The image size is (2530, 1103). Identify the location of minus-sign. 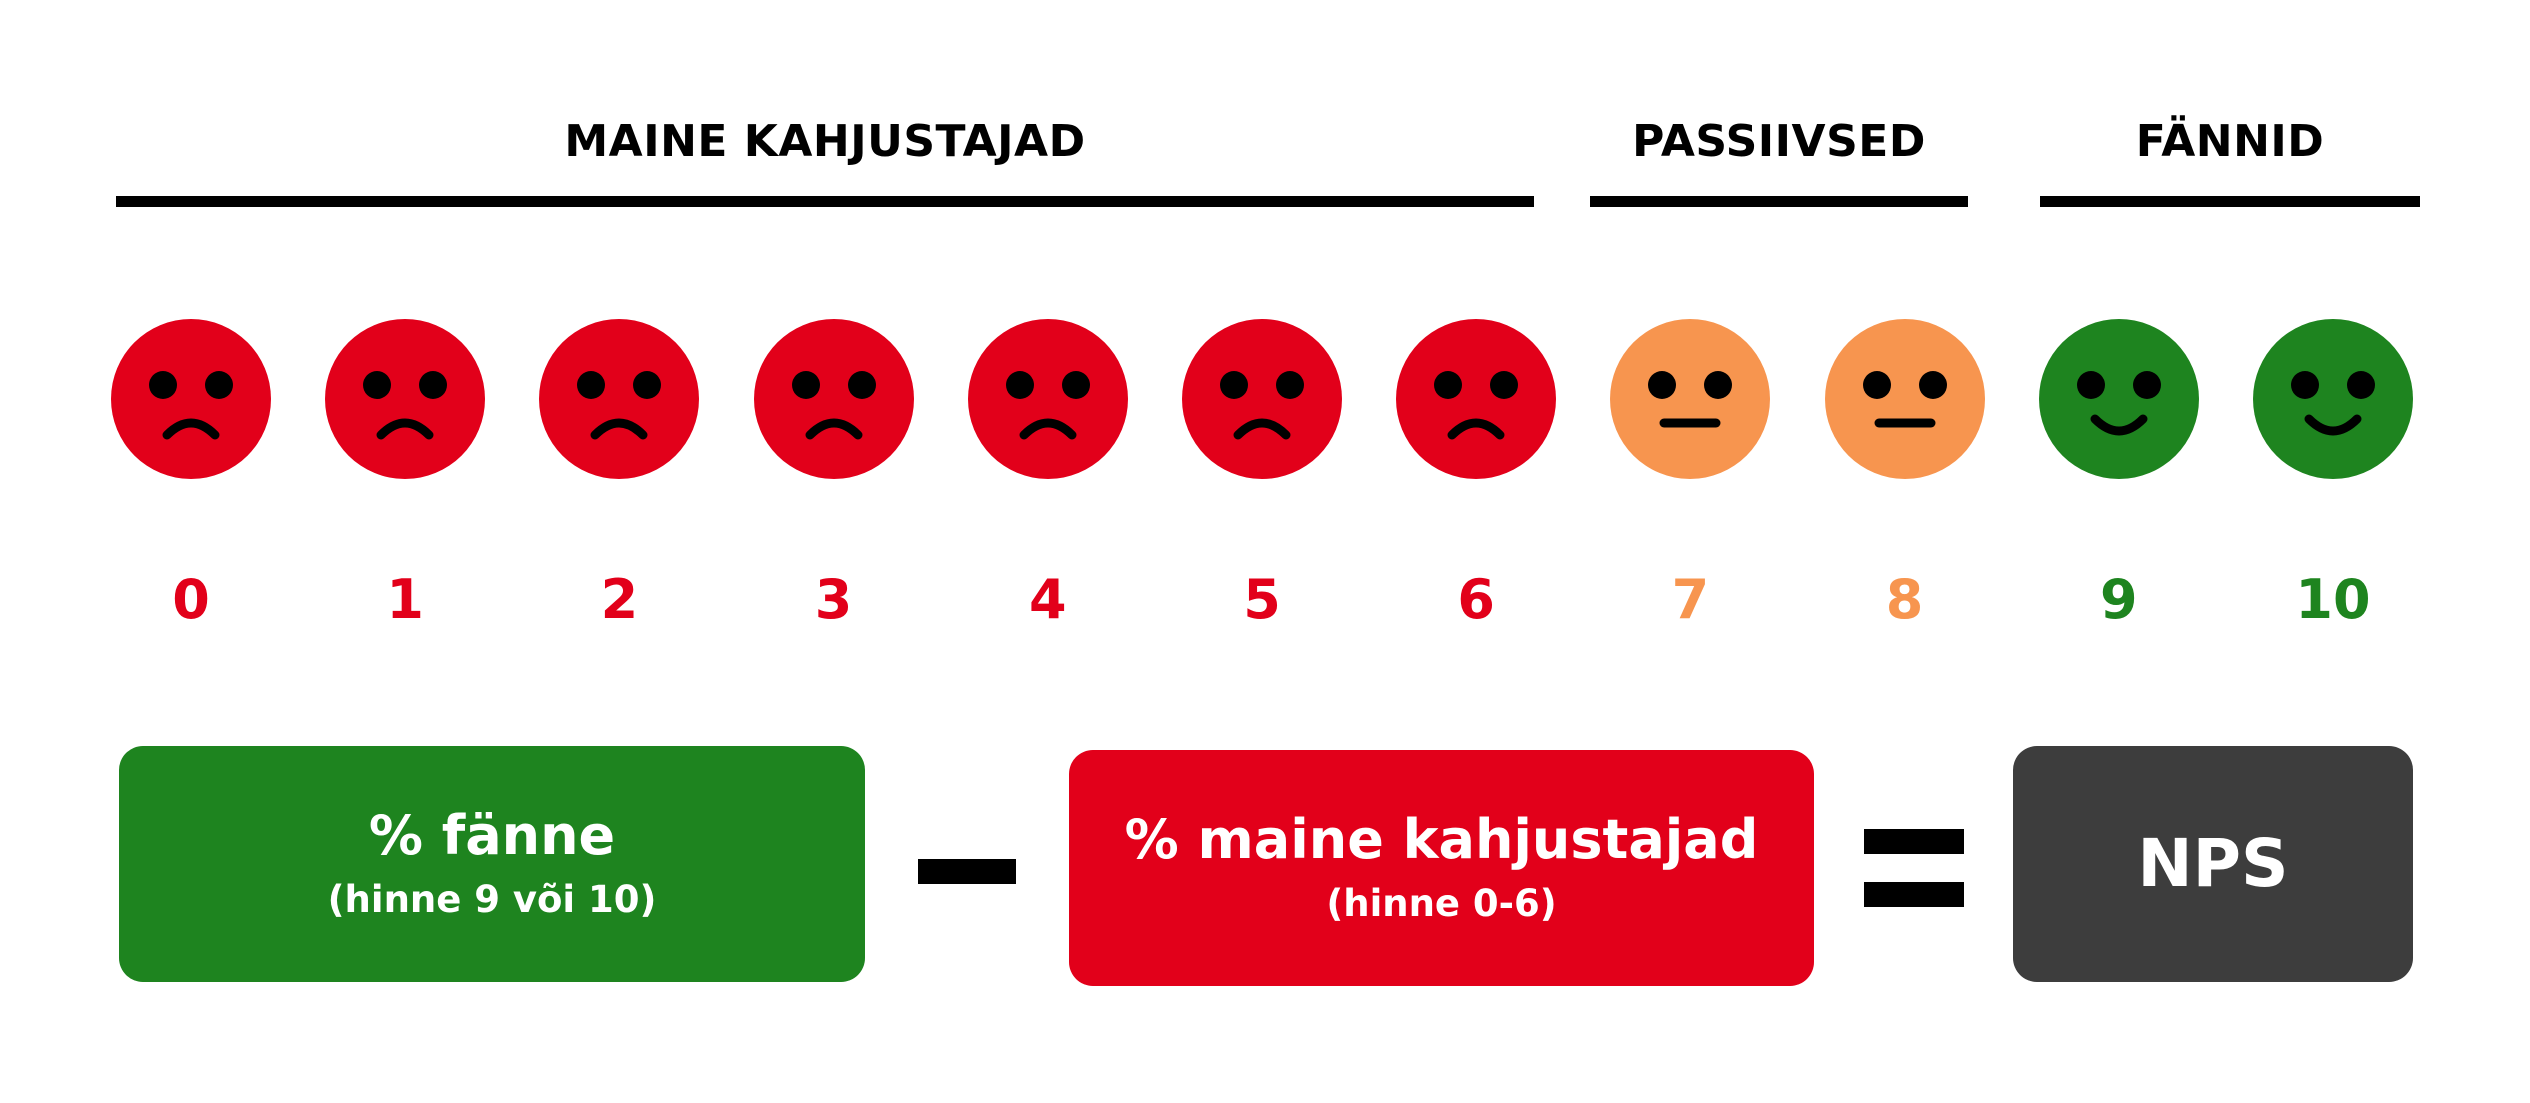
(967, 871).